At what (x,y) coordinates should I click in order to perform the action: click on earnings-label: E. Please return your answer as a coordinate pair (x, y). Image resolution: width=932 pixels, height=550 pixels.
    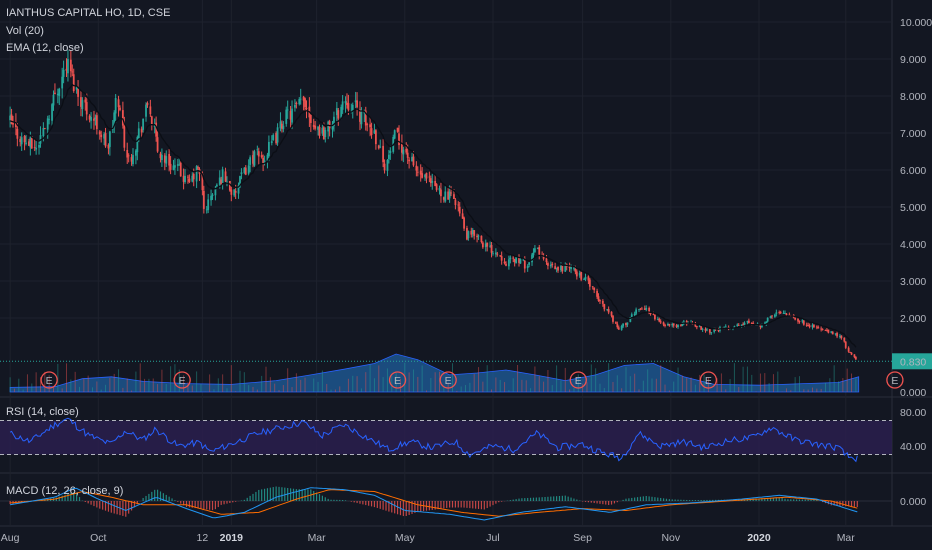
    Looking at the image, I should click on (49, 381).